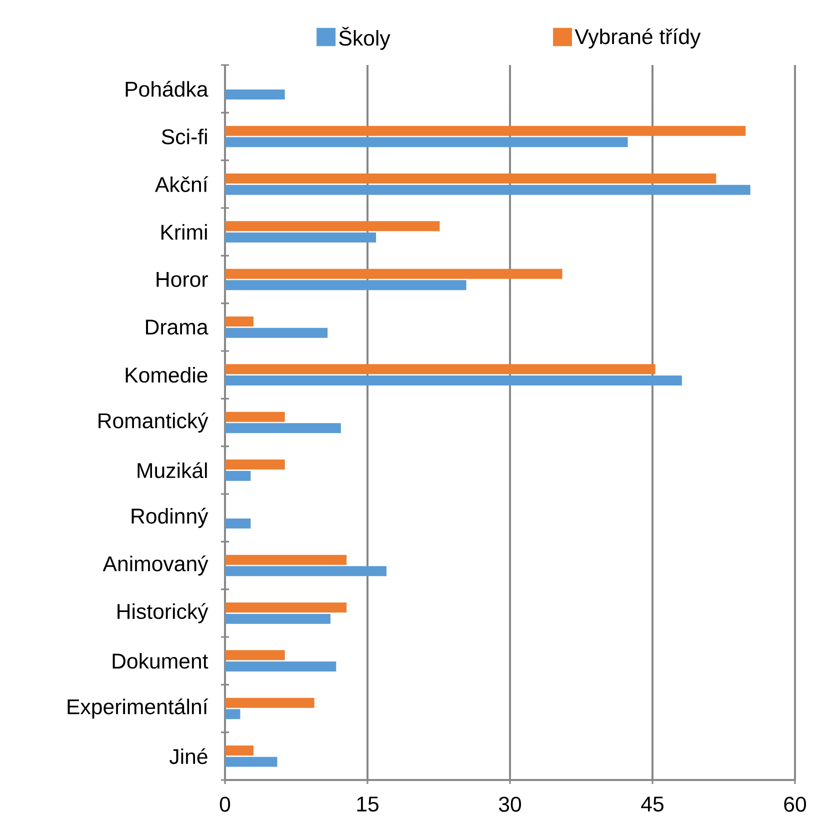 The image size is (814, 829). Describe the element at coordinates (184, 136) in the screenshot. I see `y-tick-label: Sci-fi` at that location.